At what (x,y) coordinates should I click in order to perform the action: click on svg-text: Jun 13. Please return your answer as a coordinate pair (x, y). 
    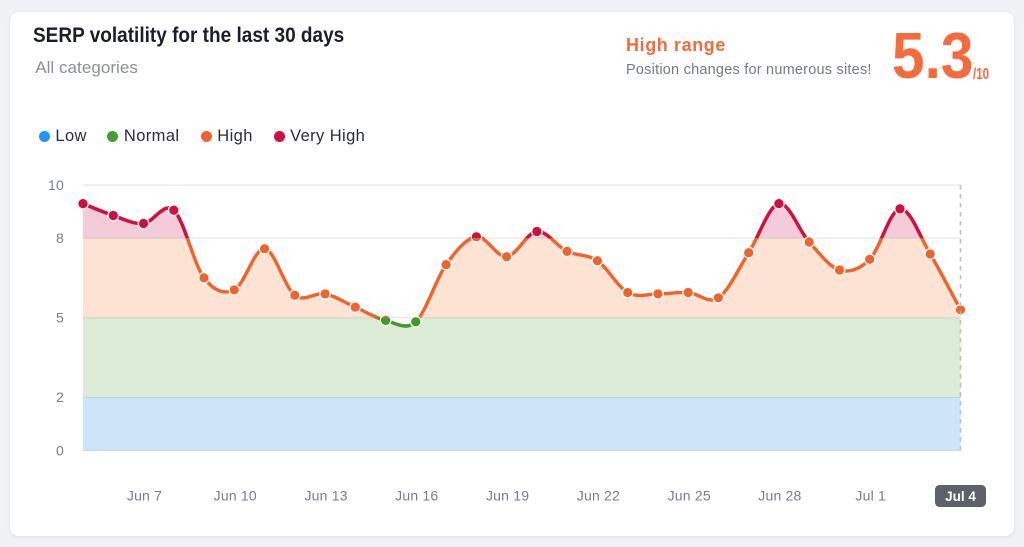
    Looking at the image, I should click on (325, 496).